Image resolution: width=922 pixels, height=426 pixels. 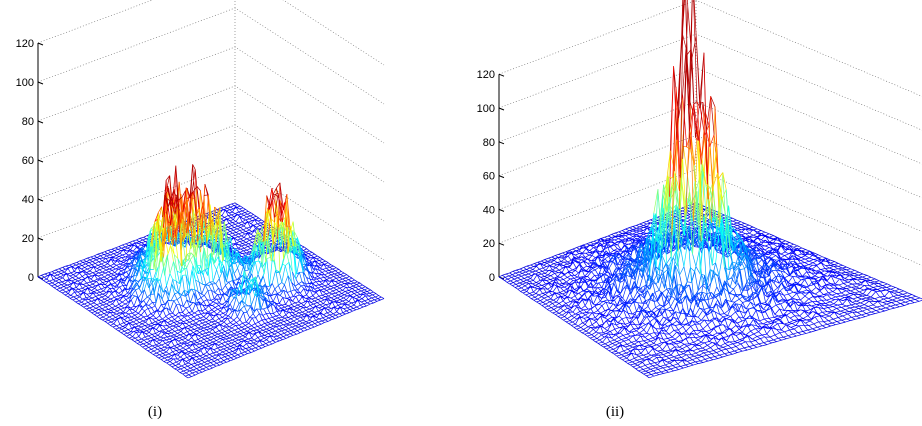 I want to click on surface-plot-2-caption: (ii), so click(x=615, y=412).